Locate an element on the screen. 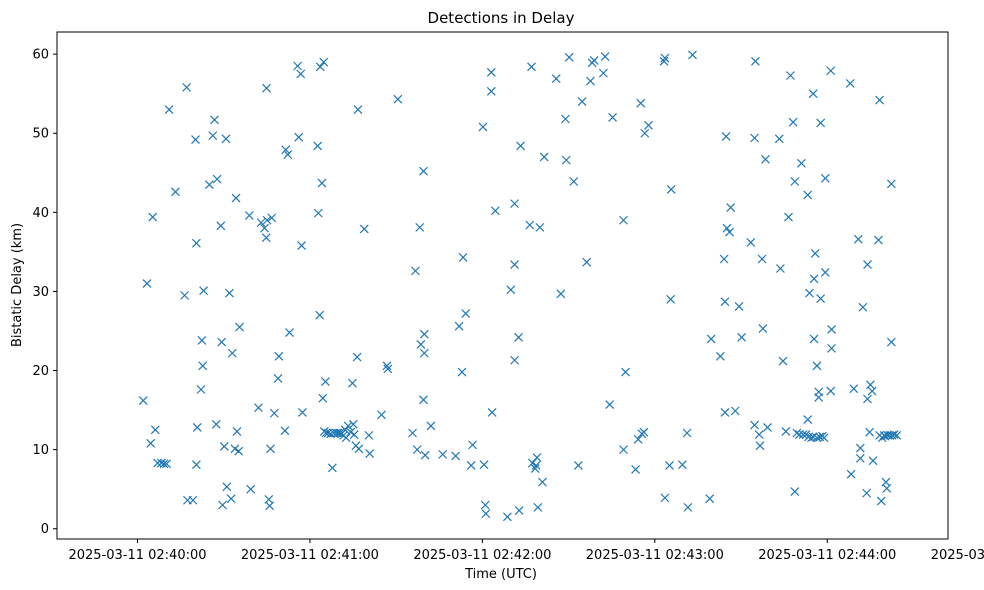 The width and height of the screenshot is (984, 590). y-tick-label: 40 is located at coordinates (40, 213).